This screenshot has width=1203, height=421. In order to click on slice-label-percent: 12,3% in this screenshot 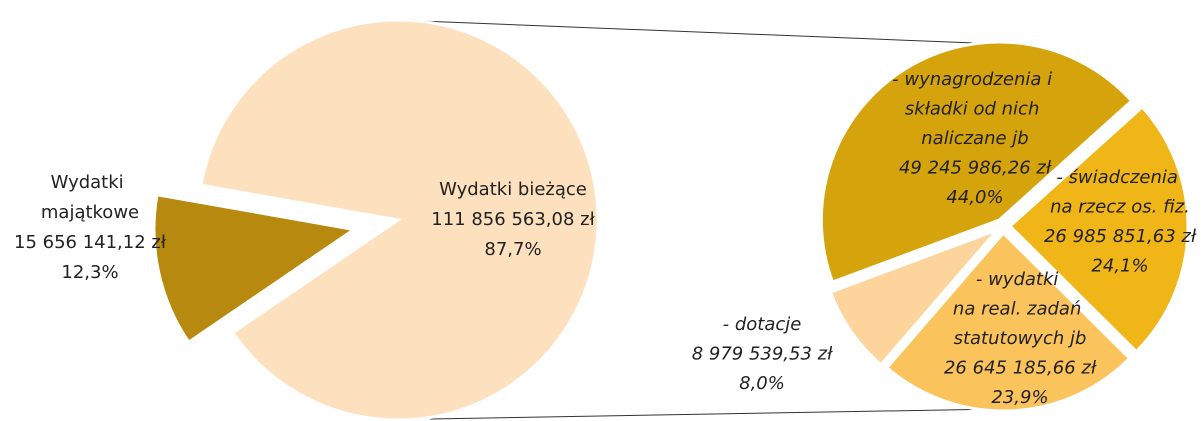, I will do `click(89, 272)`.